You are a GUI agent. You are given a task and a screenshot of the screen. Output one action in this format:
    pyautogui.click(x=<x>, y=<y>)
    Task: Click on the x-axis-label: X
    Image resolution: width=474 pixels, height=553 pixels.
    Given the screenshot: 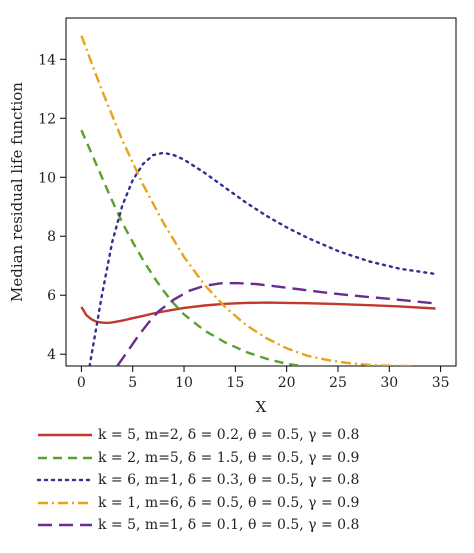 What is the action you would take?
    pyautogui.click(x=261, y=407)
    